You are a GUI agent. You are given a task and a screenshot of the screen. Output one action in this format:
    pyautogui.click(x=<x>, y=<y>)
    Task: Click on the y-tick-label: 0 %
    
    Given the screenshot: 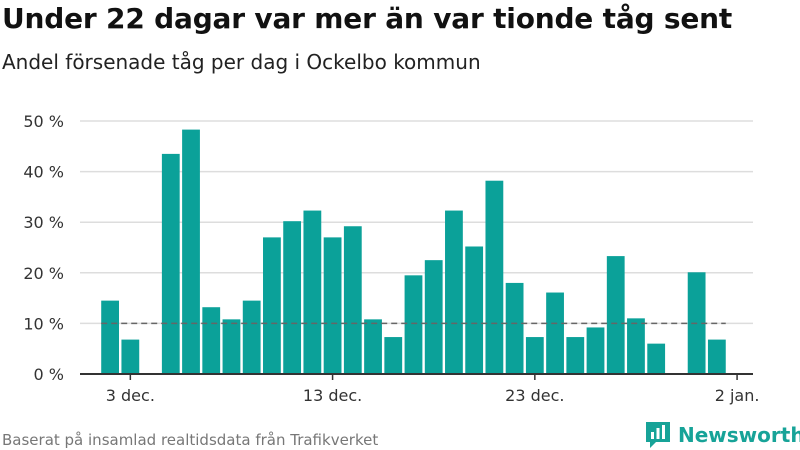 What is the action you would take?
    pyautogui.click(x=49, y=374)
    